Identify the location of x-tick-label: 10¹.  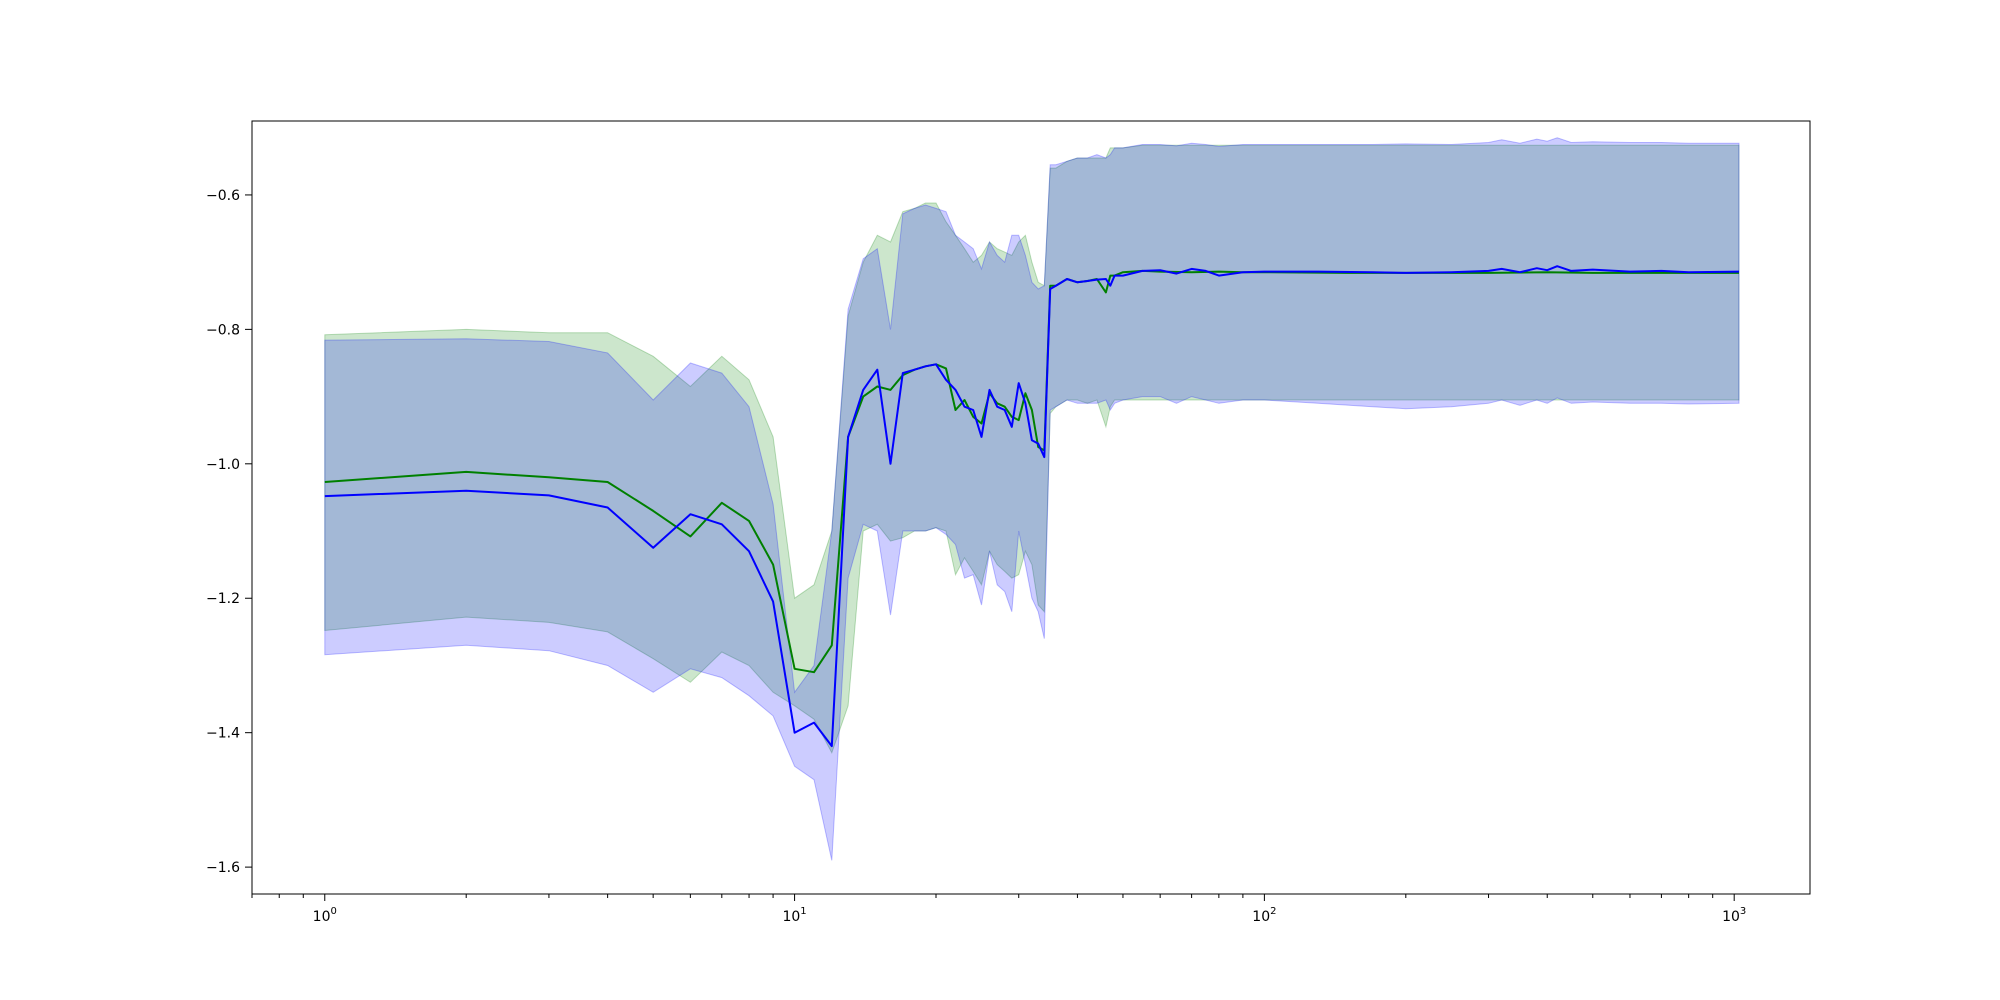
(794, 915).